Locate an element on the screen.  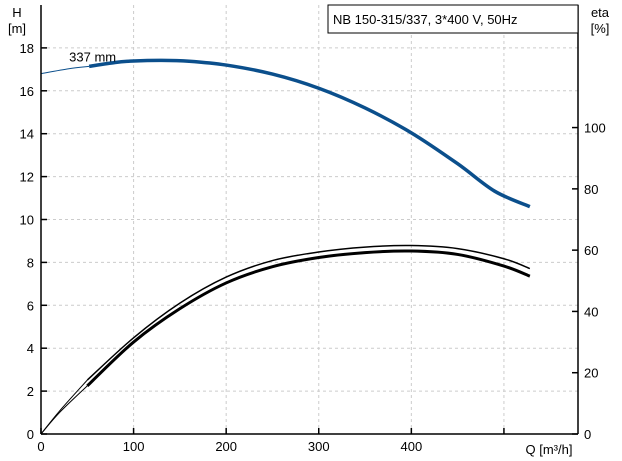
y-left-tick-label: 14 is located at coordinates (27, 134).